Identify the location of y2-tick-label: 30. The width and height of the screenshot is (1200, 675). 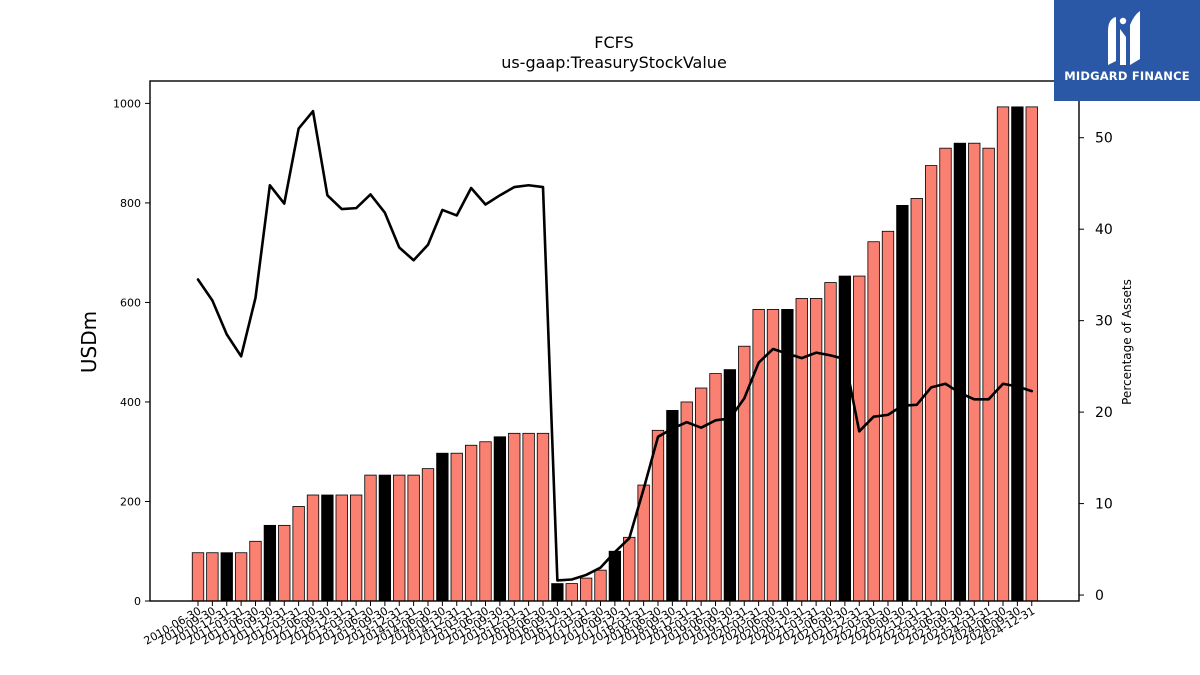
(1104, 322).